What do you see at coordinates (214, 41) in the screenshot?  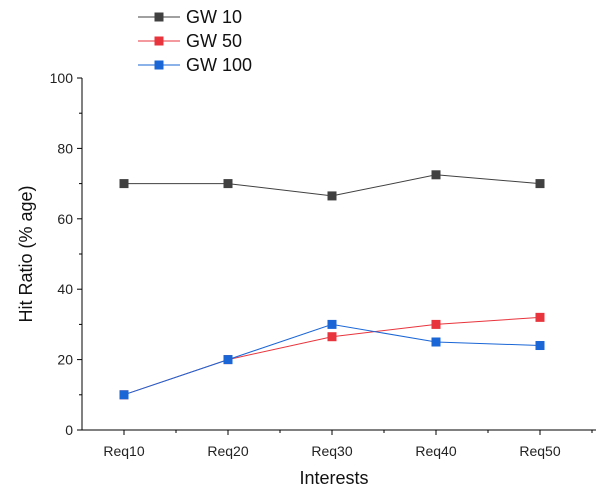 I see `legend-label: GW 50` at bounding box center [214, 41].